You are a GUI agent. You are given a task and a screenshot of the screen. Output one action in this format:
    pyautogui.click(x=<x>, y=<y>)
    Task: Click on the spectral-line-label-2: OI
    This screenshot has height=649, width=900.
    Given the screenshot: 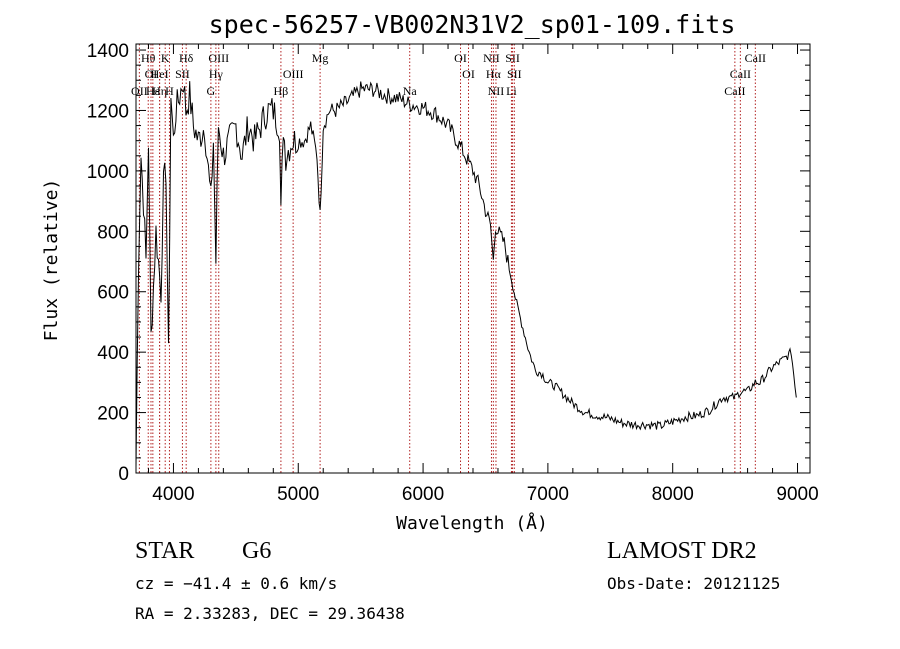 What is the action you would take?
    pyautogui.click(x=151, y=74)
    